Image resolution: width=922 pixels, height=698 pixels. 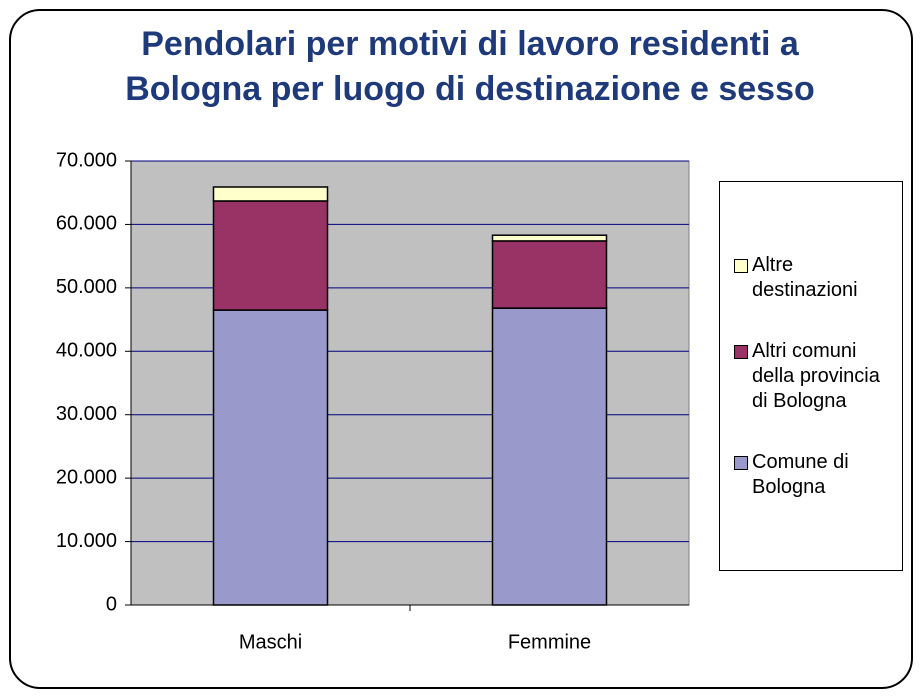 What do you see at coordinates (86, 160) in the screenshot?
I see `y-tick-label: 70.000` at bounding box center [86, 160].